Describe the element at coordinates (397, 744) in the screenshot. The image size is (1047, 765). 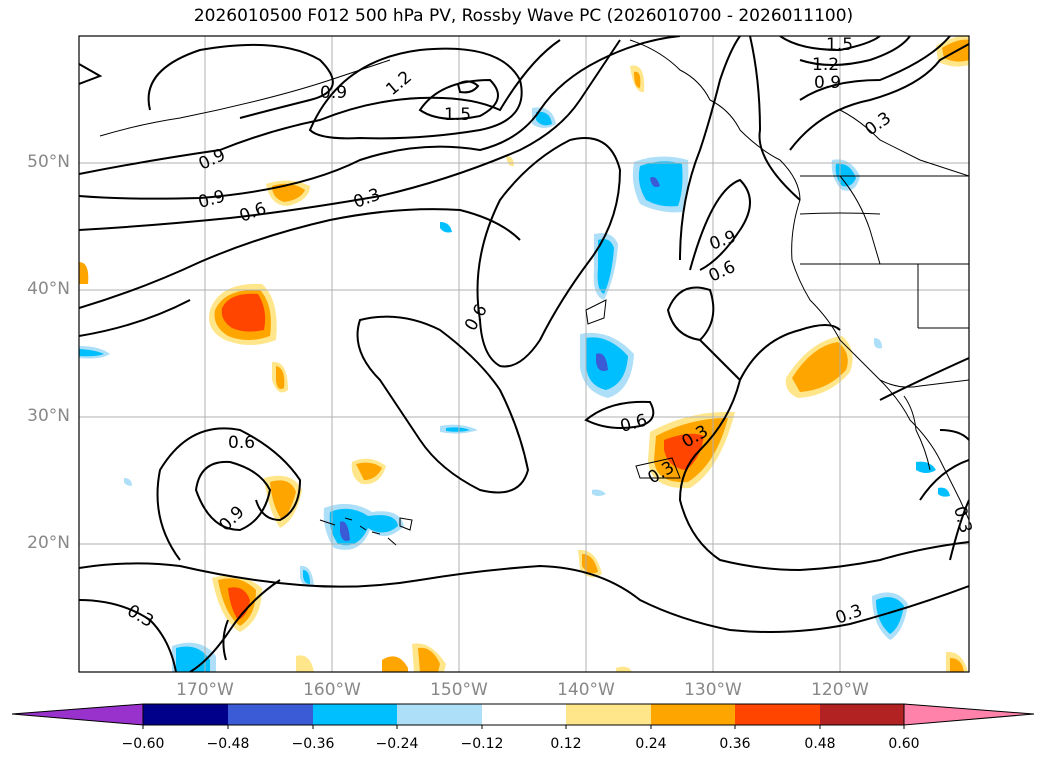
I see `colorbar-tick-label: −0.24` at that location.